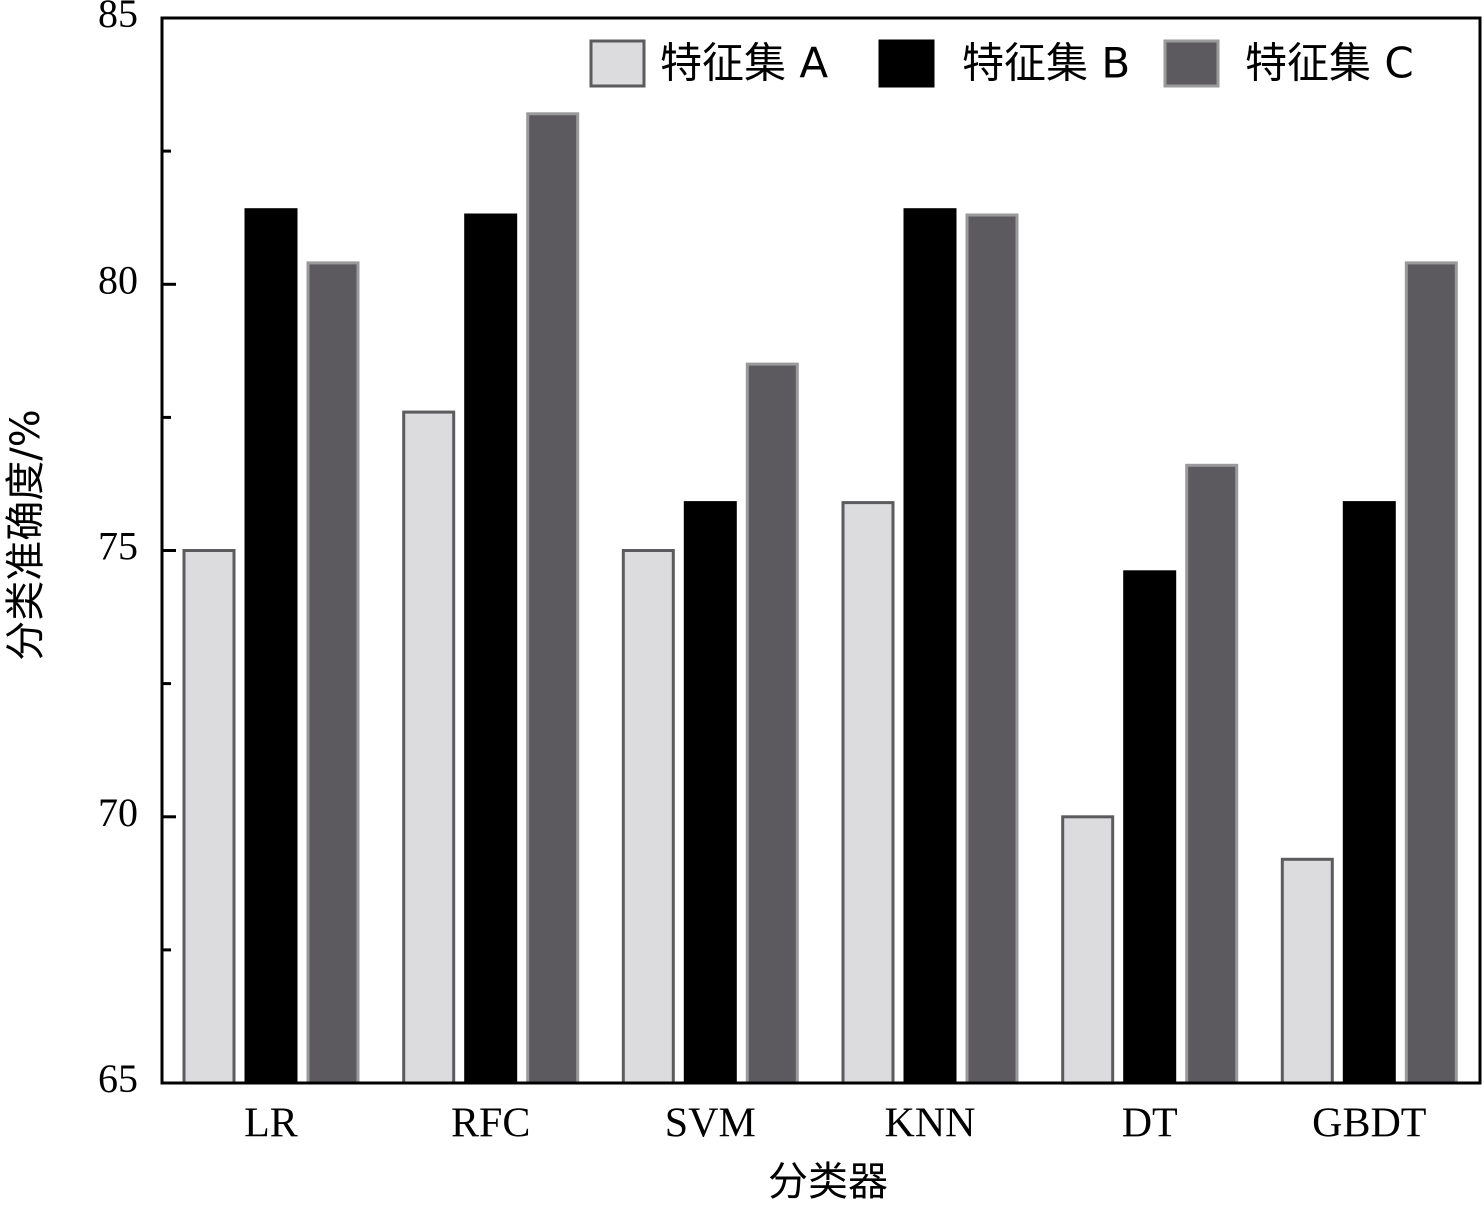 This screenshot has width=1484, height=1220. I want to click on legend-label-series-1: 特征集 A, so click(744, 63).